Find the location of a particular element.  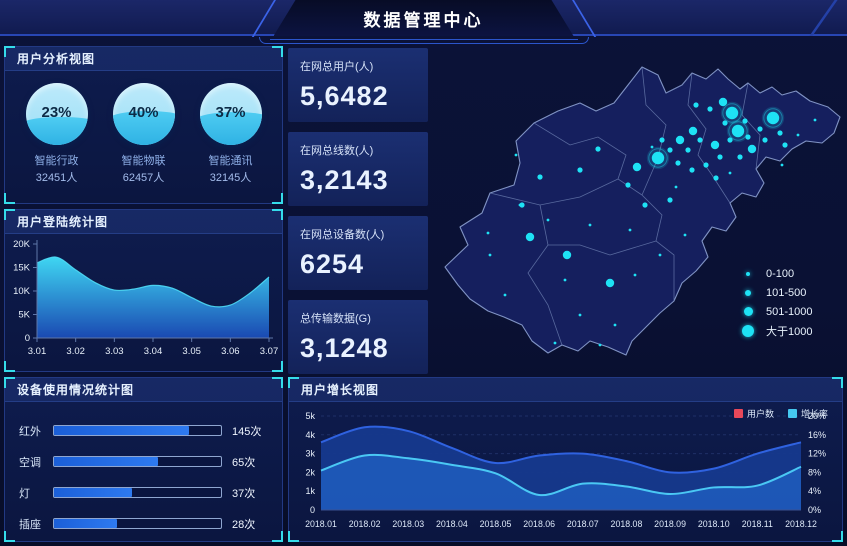

device-row-ac: 空调 65次 is located at coordinates (142, 461).